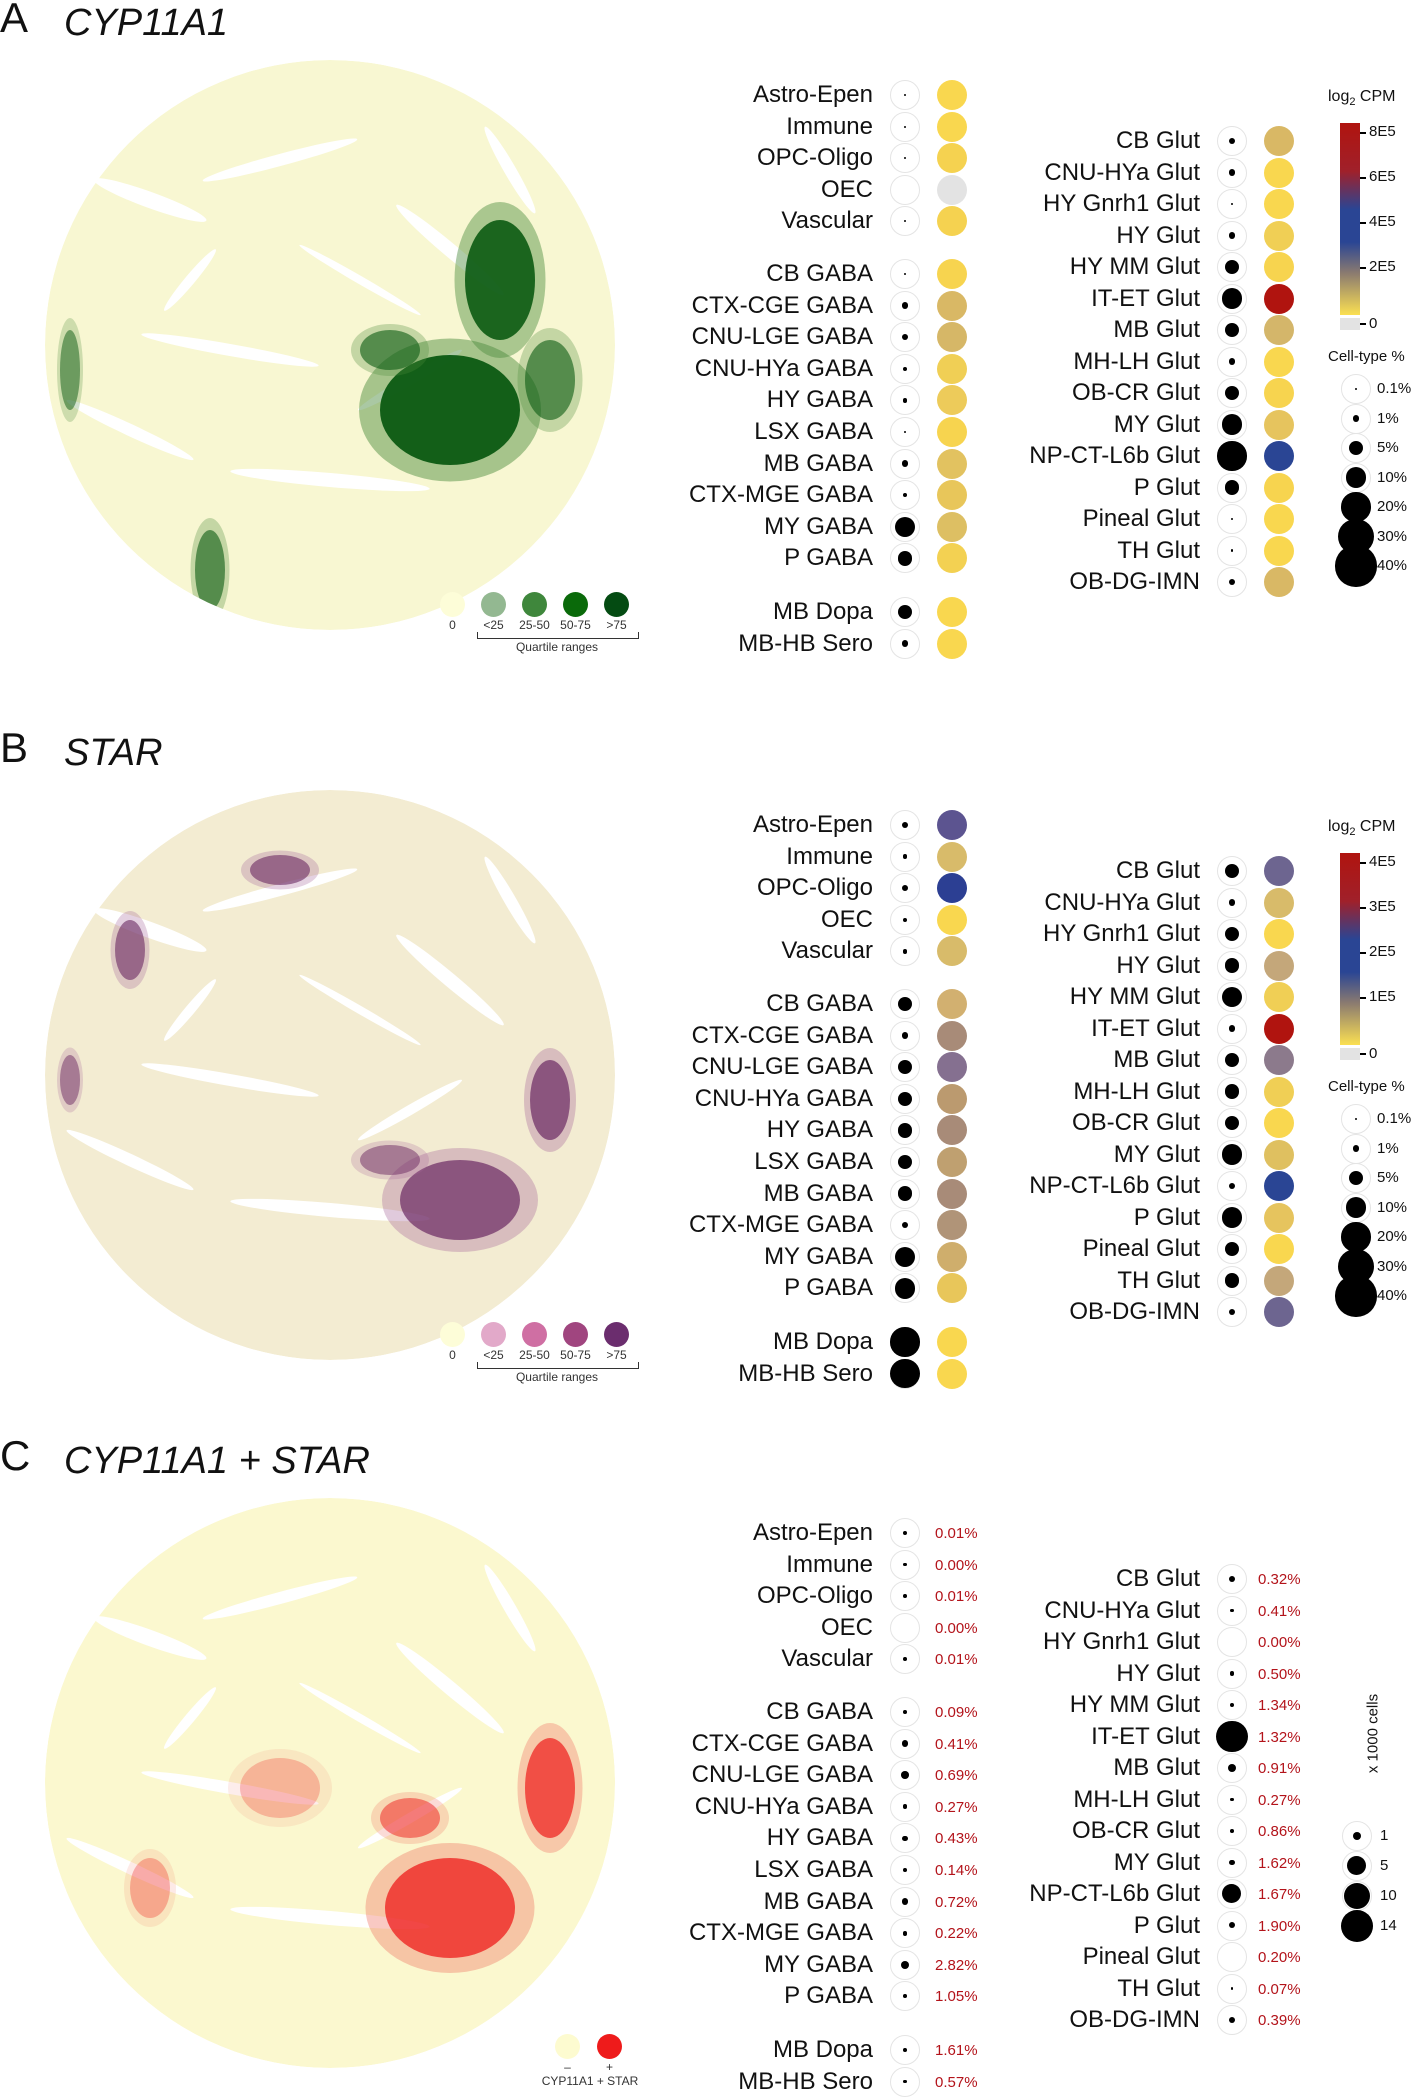 This screenshot has height=2100, width=1413. Describe the element at coordinates (1382, 951) in the screenshot. I see `colorbar-tick-label: 2E5` at that location.